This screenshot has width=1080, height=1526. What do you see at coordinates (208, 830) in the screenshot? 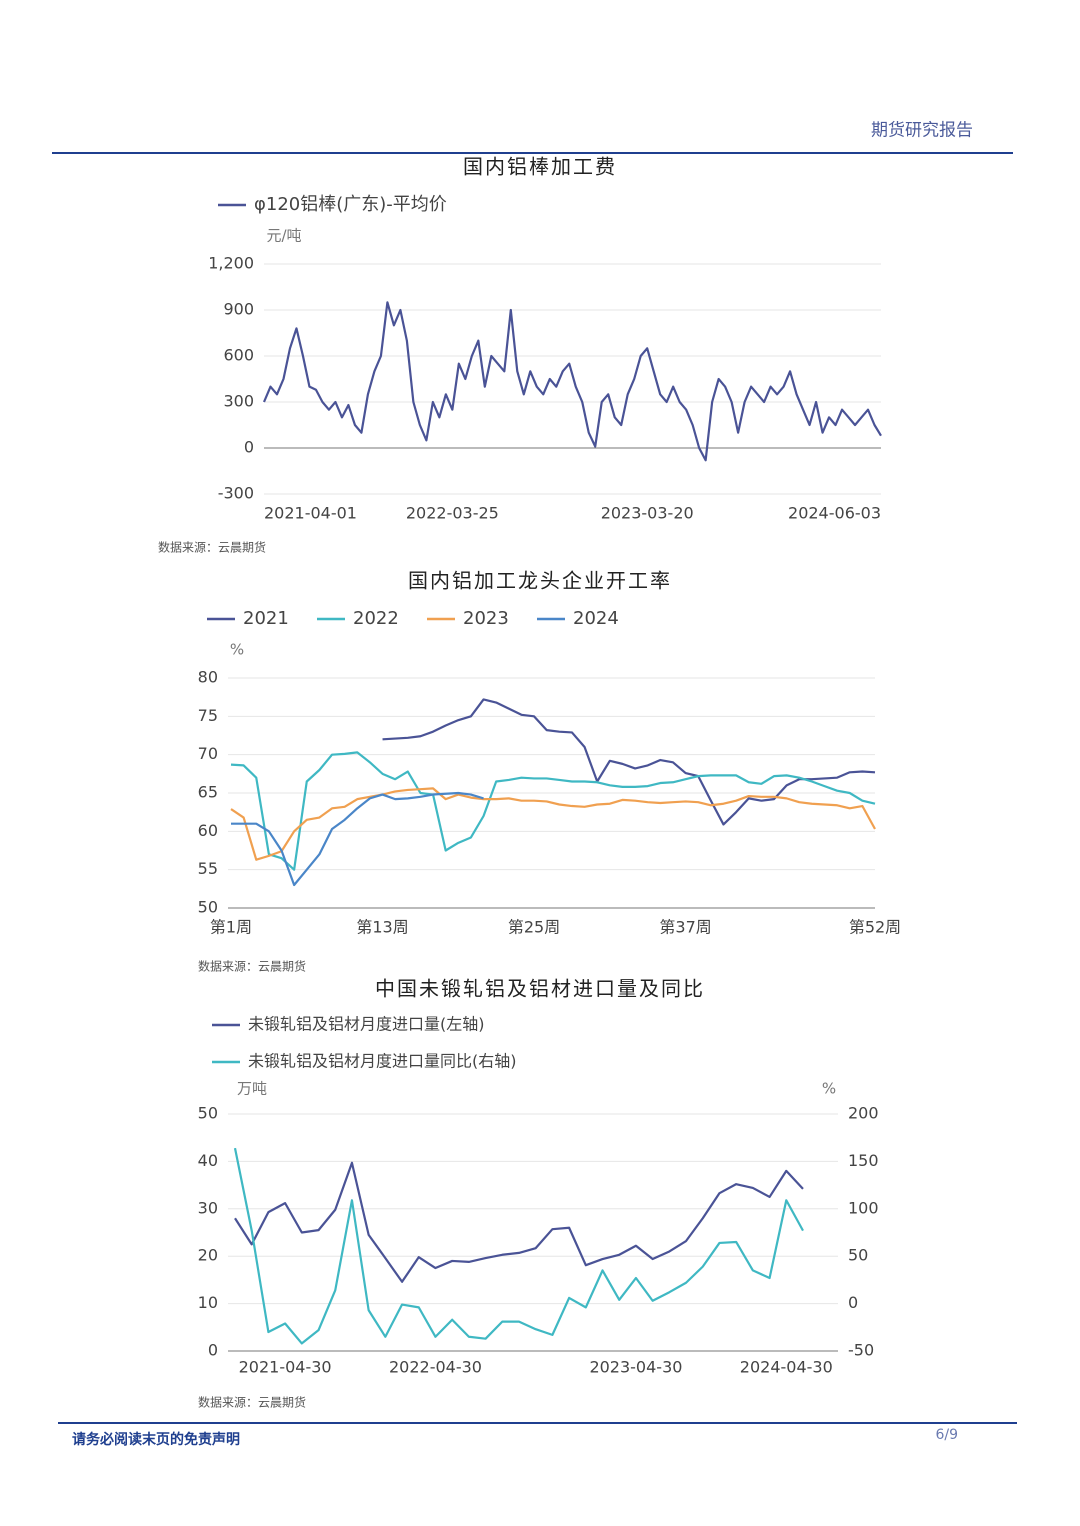
I see `y-tick-label: 60` at bounding box center [208, 830].